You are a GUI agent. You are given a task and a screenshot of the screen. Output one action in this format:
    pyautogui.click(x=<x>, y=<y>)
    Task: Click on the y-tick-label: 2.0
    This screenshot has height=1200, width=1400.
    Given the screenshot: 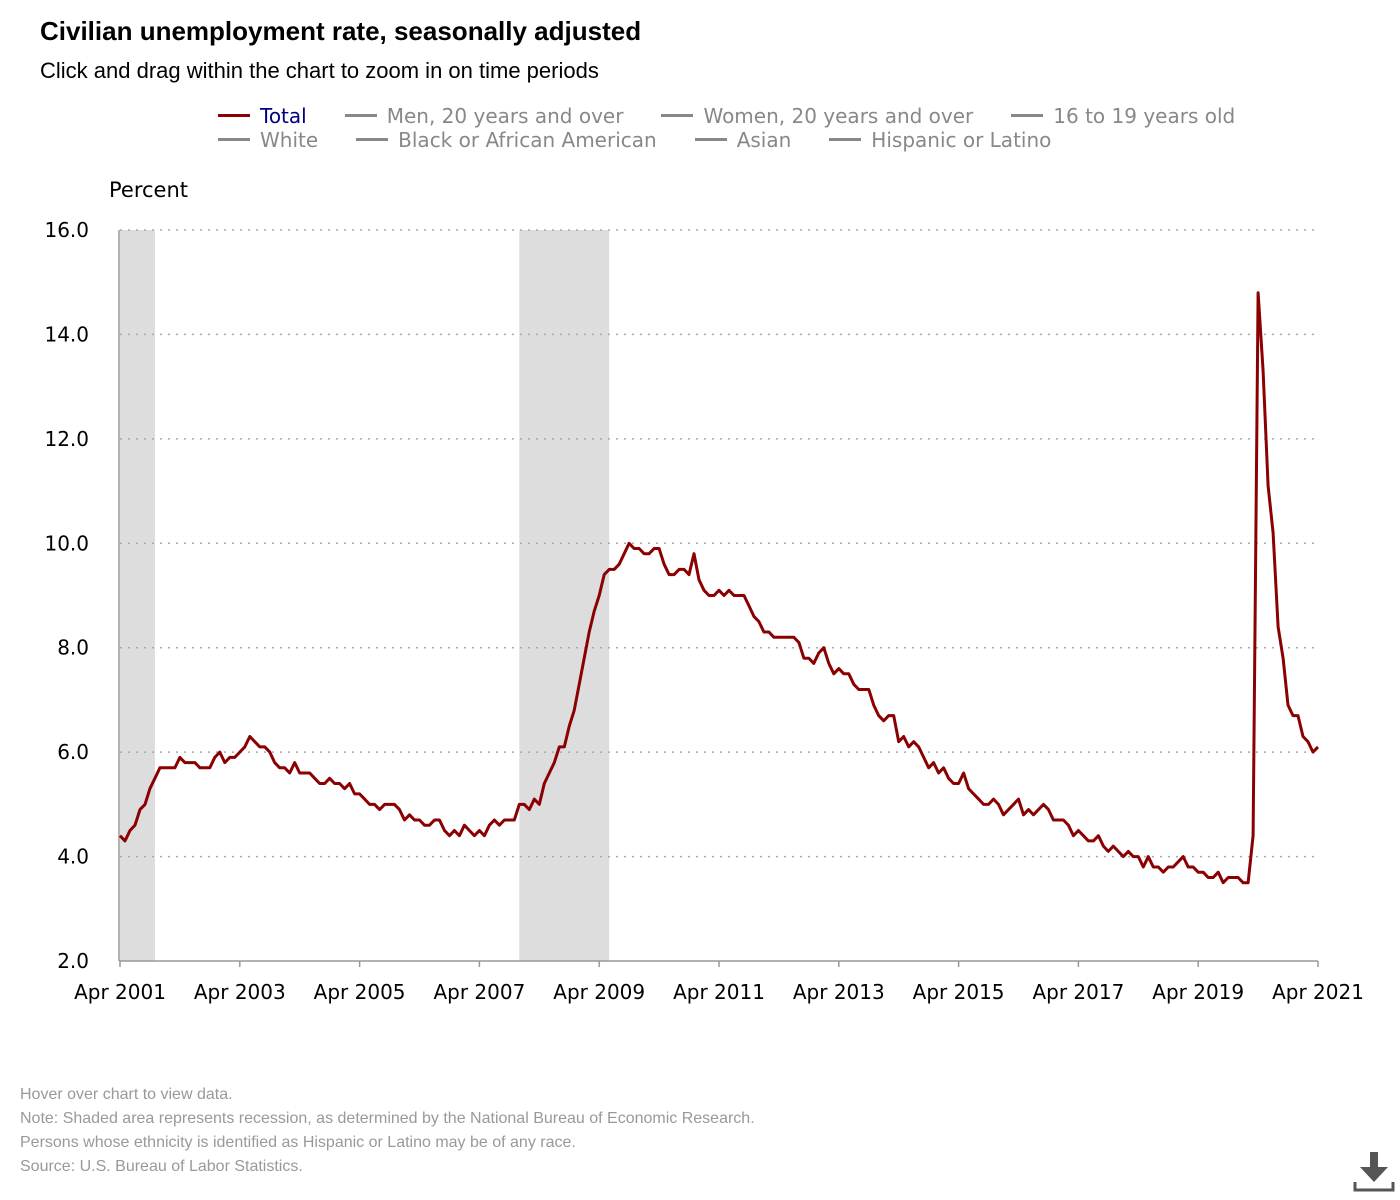 What is the action you would take?
    pyautogui.click(x=73, y=961)
    